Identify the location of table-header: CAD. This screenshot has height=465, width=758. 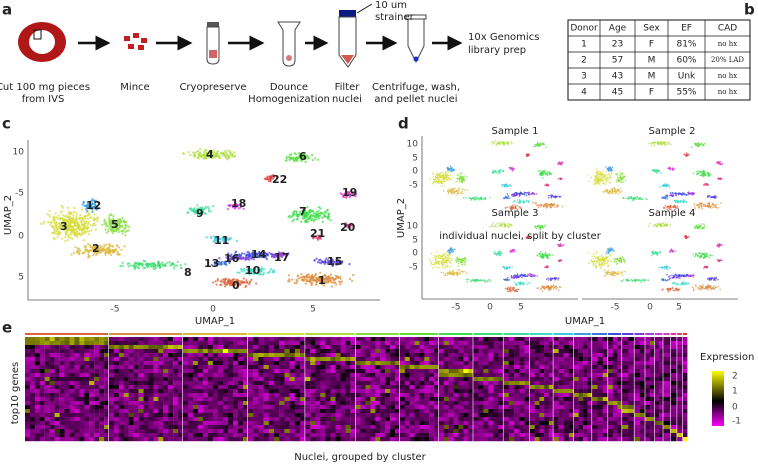
(727, 29).